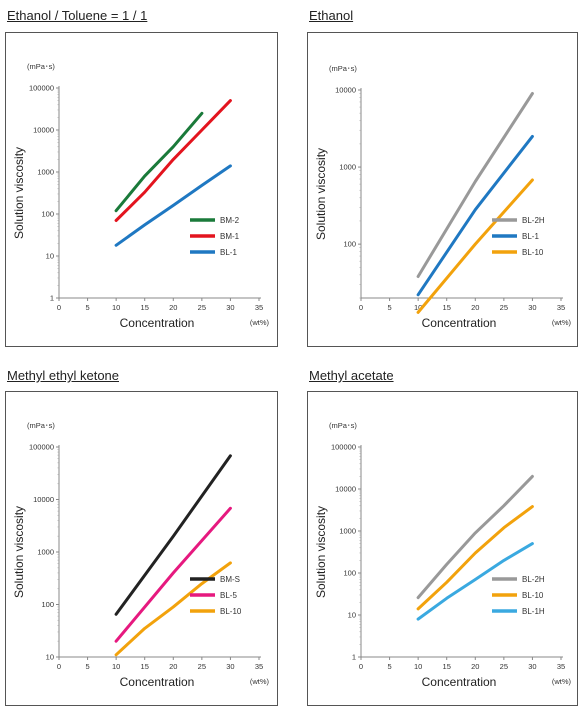  I want to click on series-line-bm-s, so click(173, 535).